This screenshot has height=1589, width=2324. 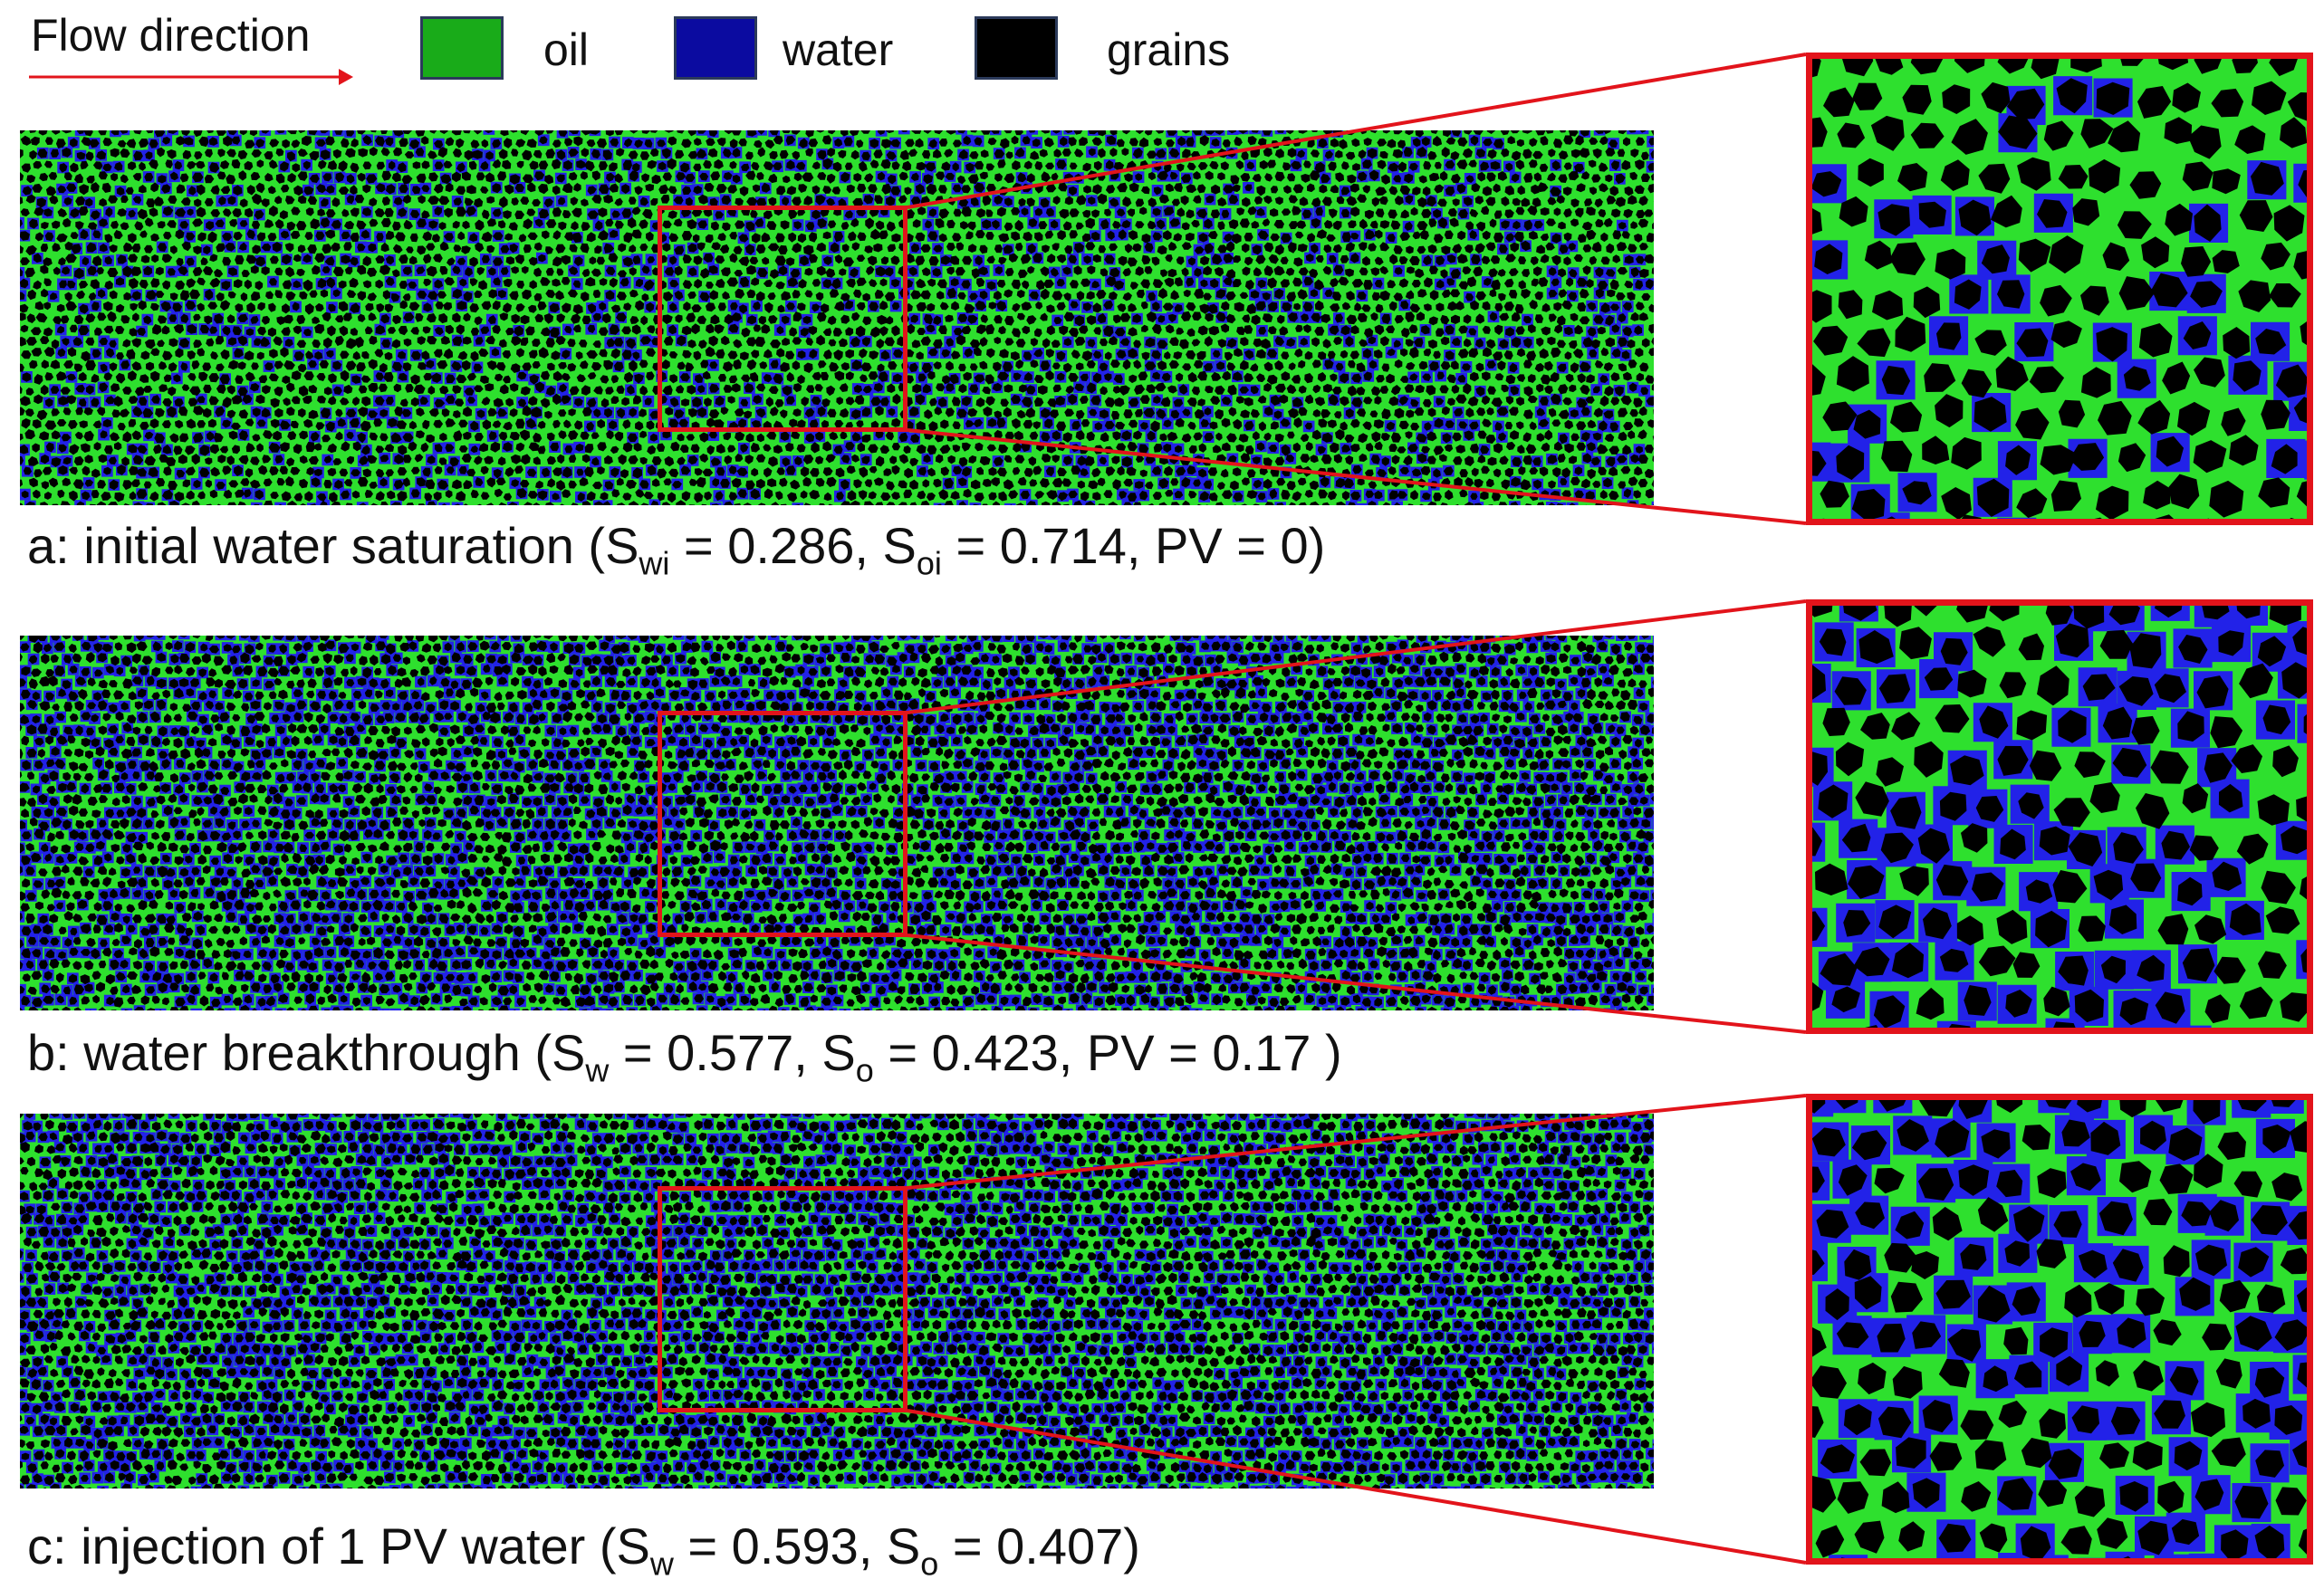 What do you see at coordinates (838, 49) in the screenshot?
I see `legend-label-water: water` at bounding box center [838, 49].